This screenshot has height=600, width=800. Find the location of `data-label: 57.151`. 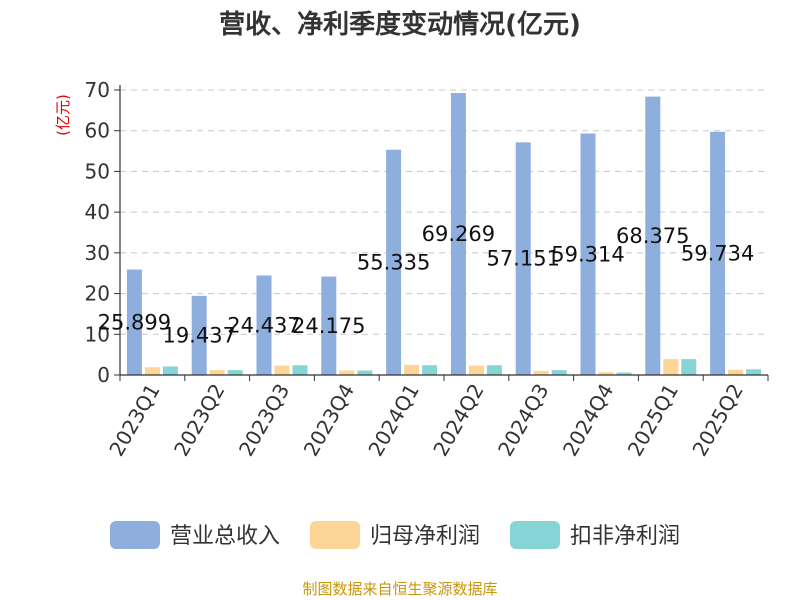

data-label: 57.151 is located at coordinates (522, 259).